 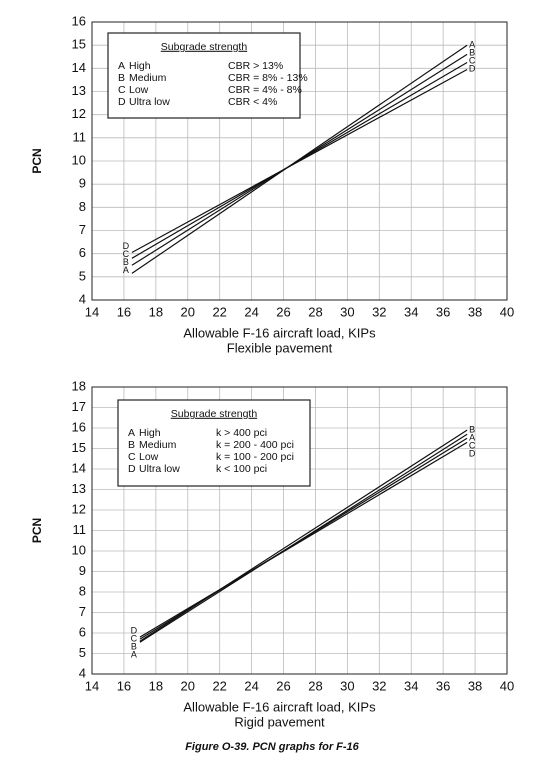 I want to click on y-tick-label: 17, so click(x=79, y=406).